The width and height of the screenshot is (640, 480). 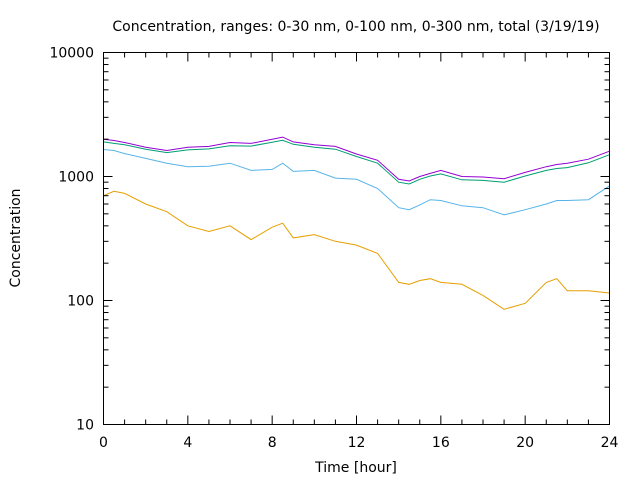 What do you see at coordinates (16, 237) in the screenshot?
I see `y-axis-label: Concentration` at bounding box center [16, 237].